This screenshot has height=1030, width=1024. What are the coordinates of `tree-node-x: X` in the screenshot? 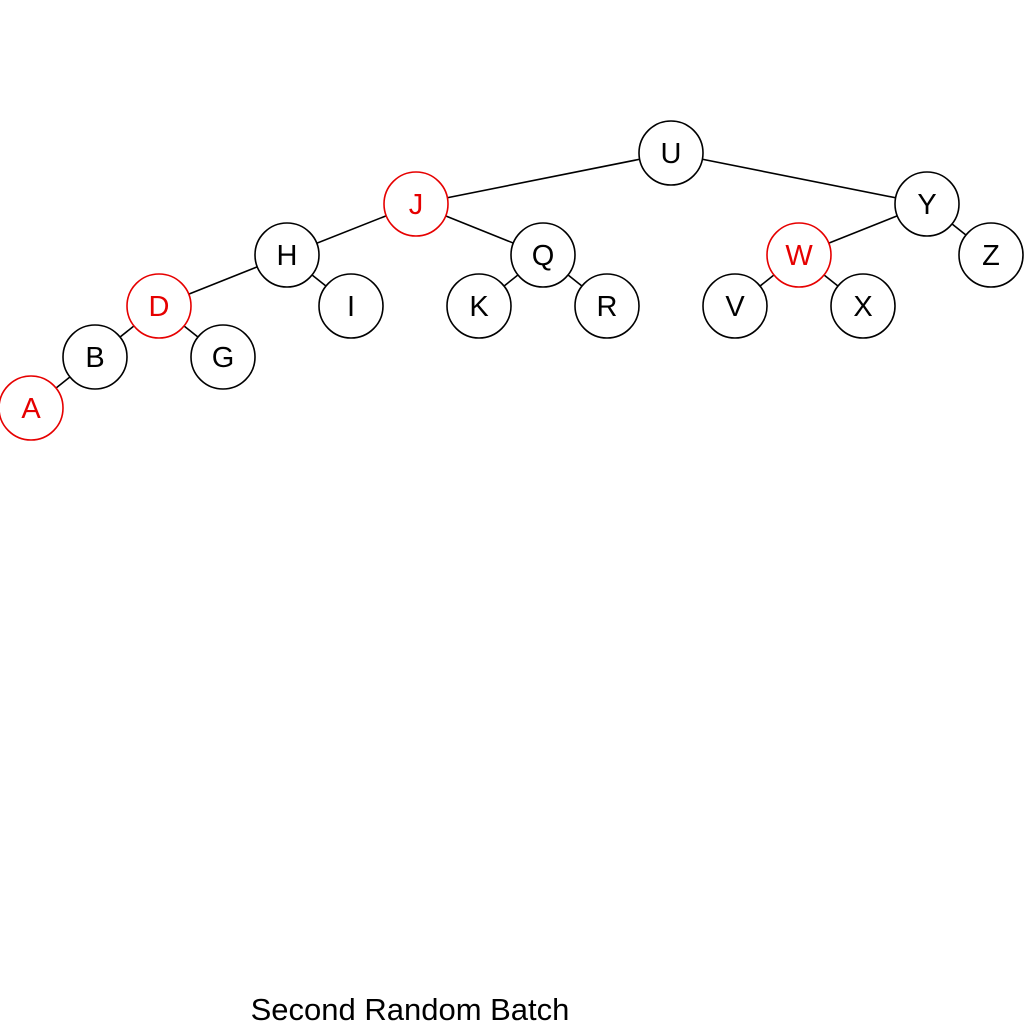 It's located at (863, 306).